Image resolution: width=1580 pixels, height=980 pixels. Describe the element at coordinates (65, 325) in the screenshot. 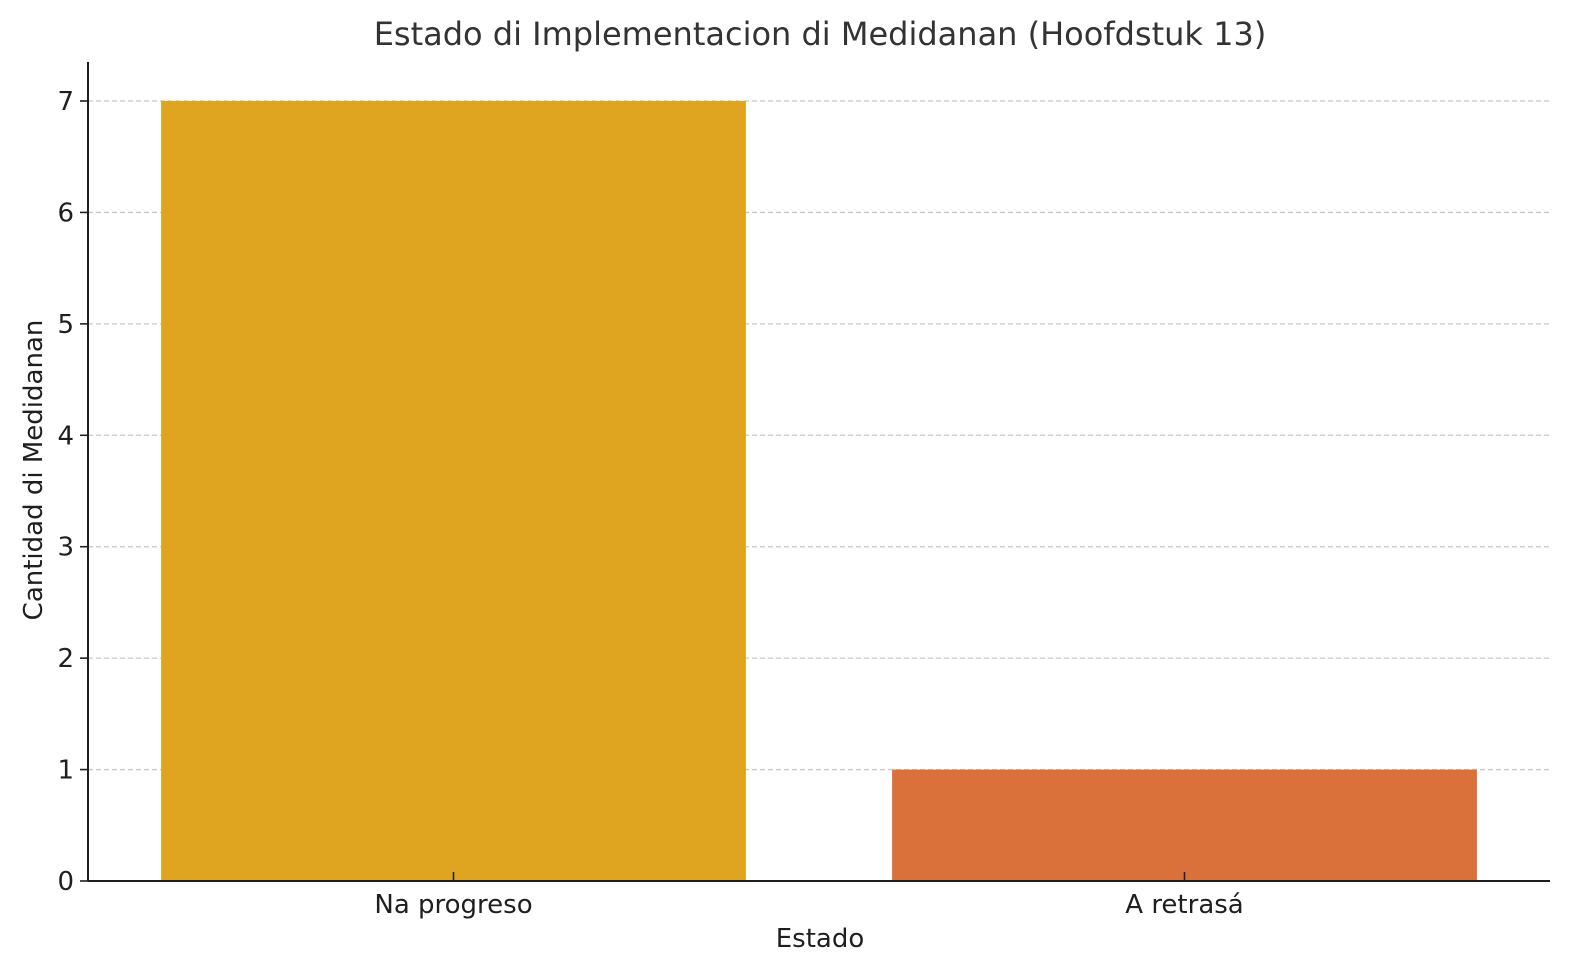

I see `y-tick-label: 5` at that location.